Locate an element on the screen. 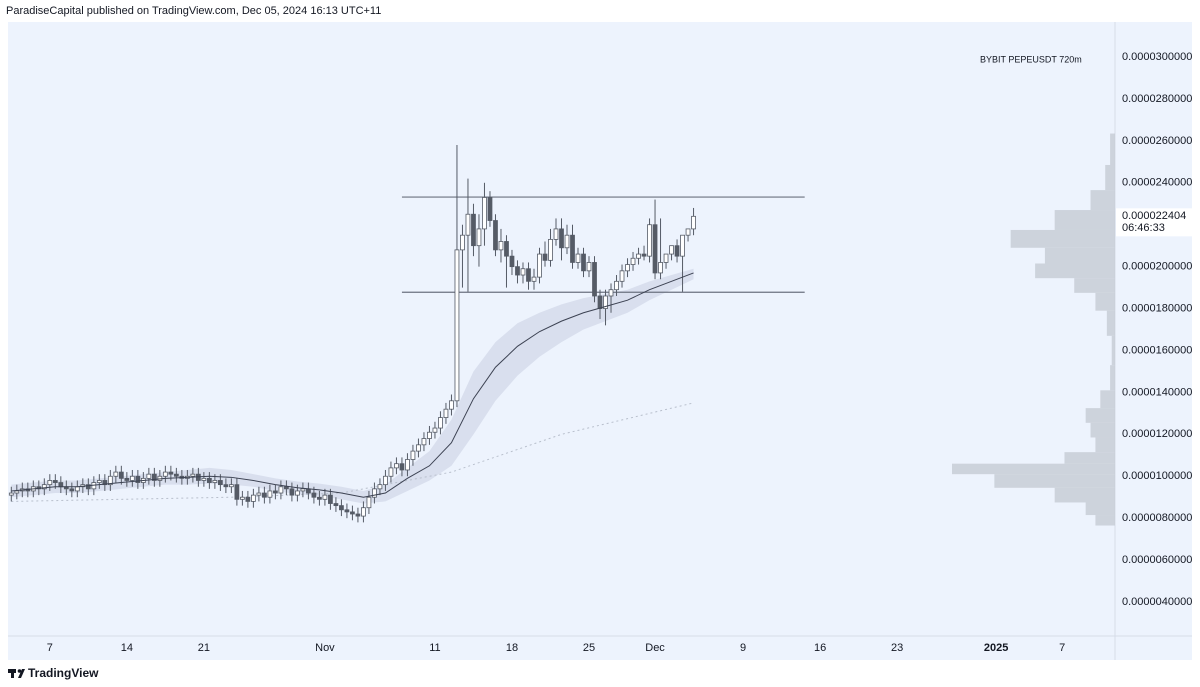  y-tick-label: 0.0000300000 is located at coordinates (1157, 57).